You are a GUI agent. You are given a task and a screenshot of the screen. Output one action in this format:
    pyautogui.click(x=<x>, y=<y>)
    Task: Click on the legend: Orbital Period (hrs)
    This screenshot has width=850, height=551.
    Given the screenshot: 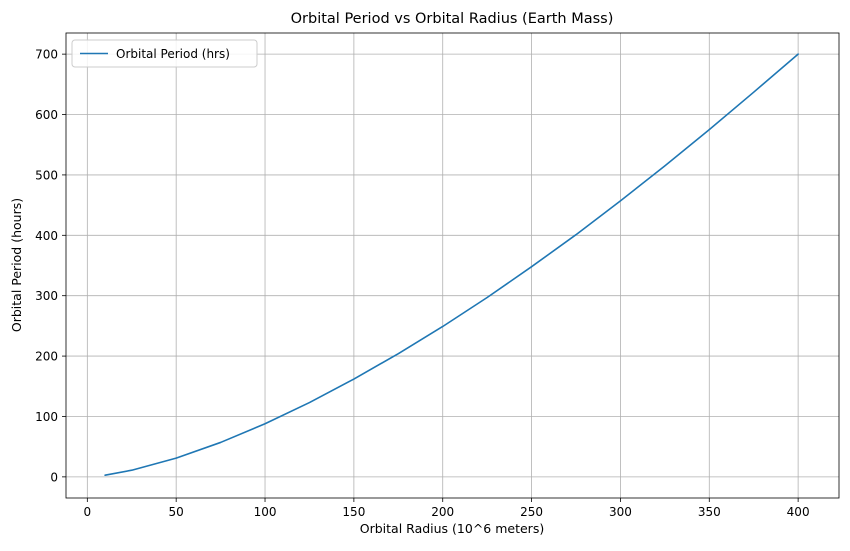 What is the action you would take?
    pyautogui.click(x=164, y=53)
    